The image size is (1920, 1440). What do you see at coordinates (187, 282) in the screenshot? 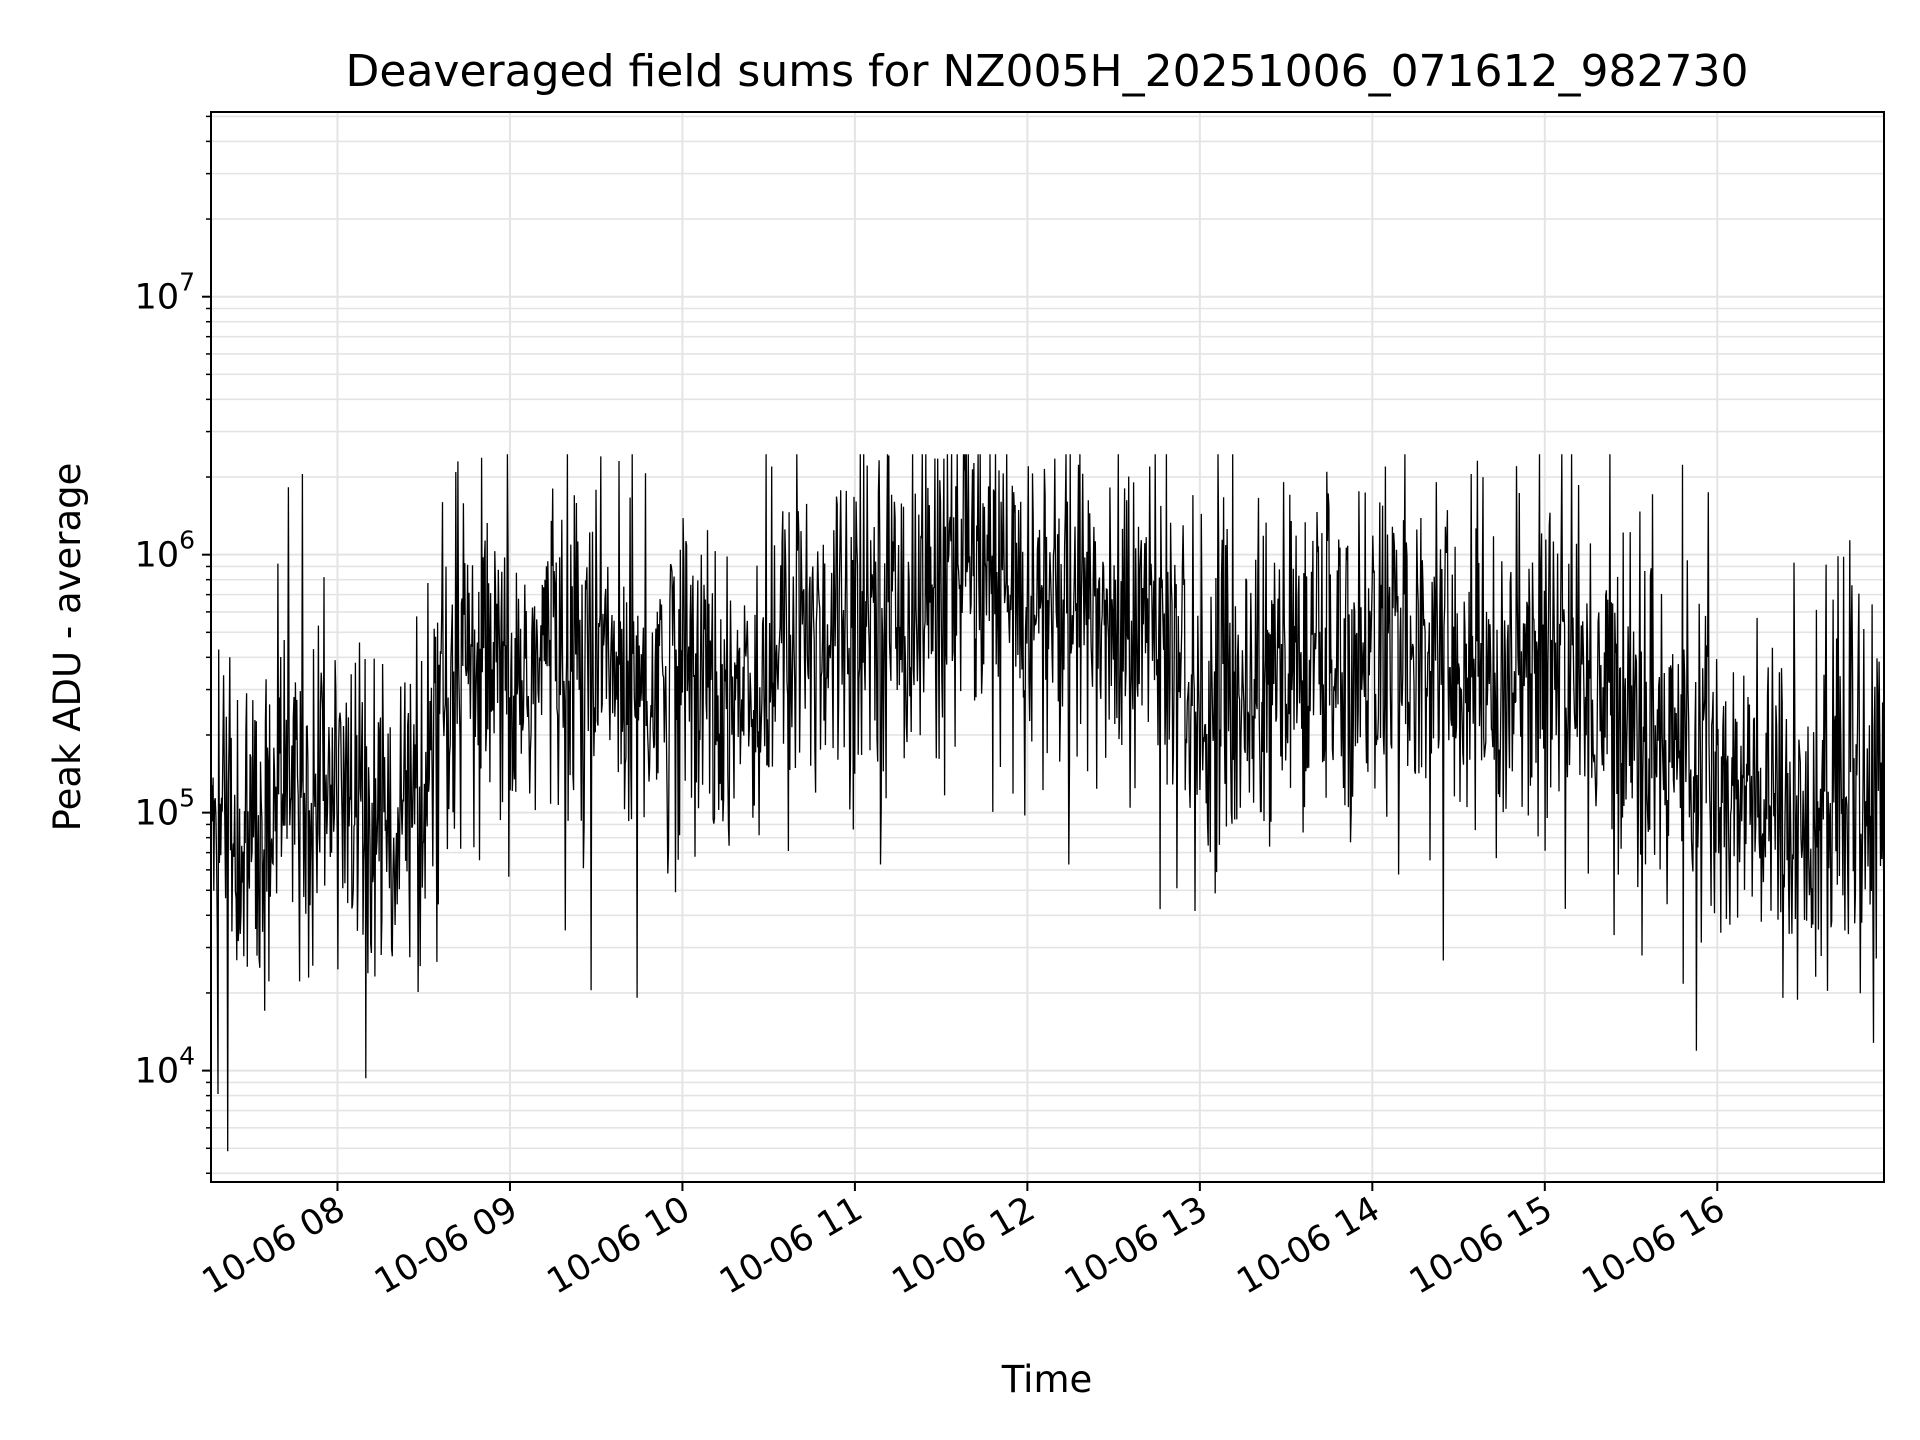
I see `y-tick-exponent: 7` at bounding box center [187, 282].